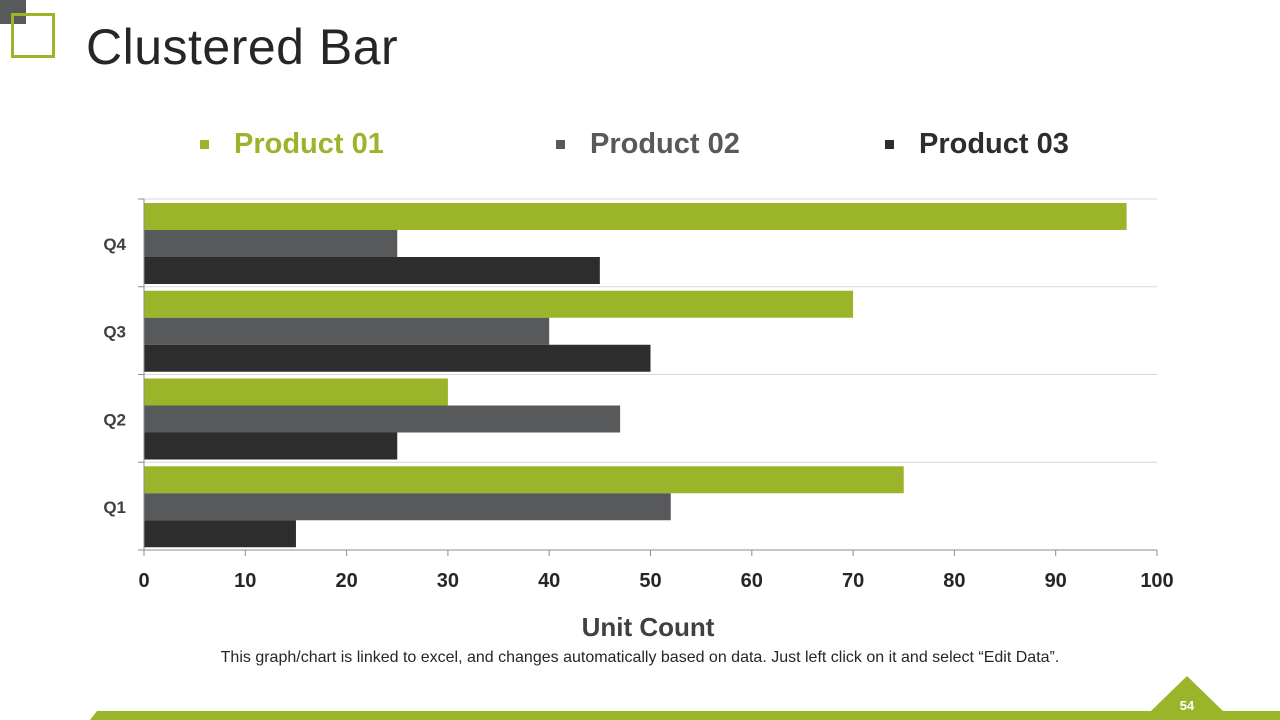  I want to click on bar-product-02-q4, so click(271, 243).